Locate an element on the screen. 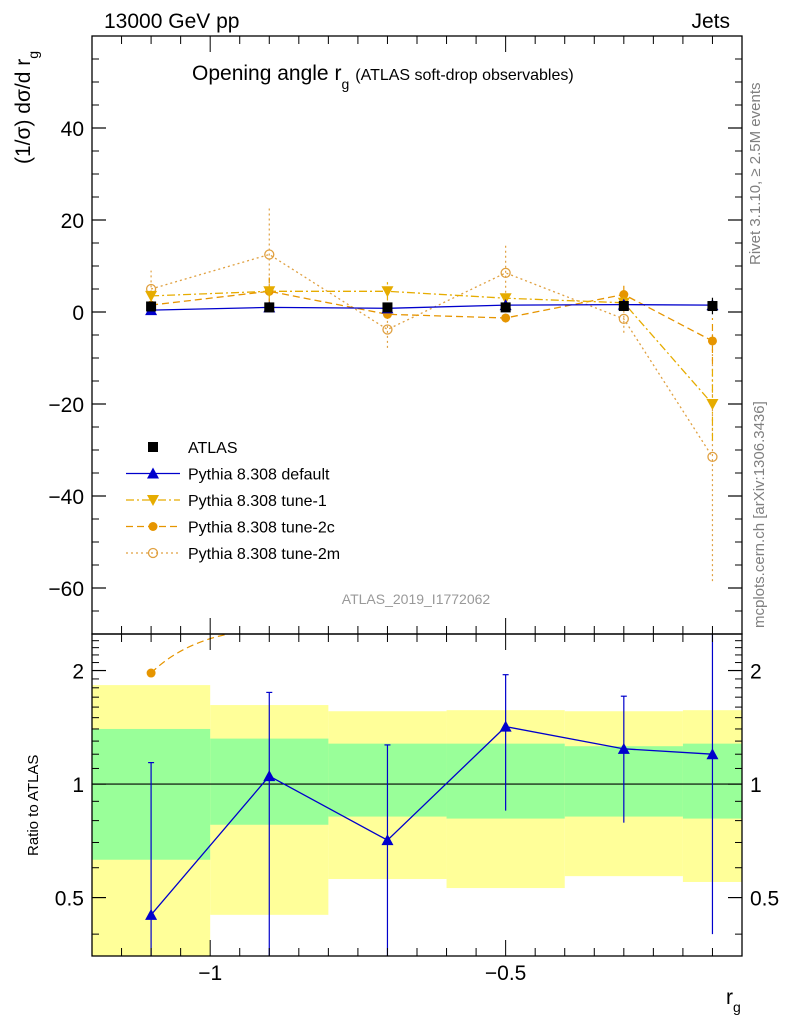 Image resolution: width=786 pixels, height=1024 pixels. legend-label: Pythia 8.308 tune-2c is located at coordinates (261, 528).